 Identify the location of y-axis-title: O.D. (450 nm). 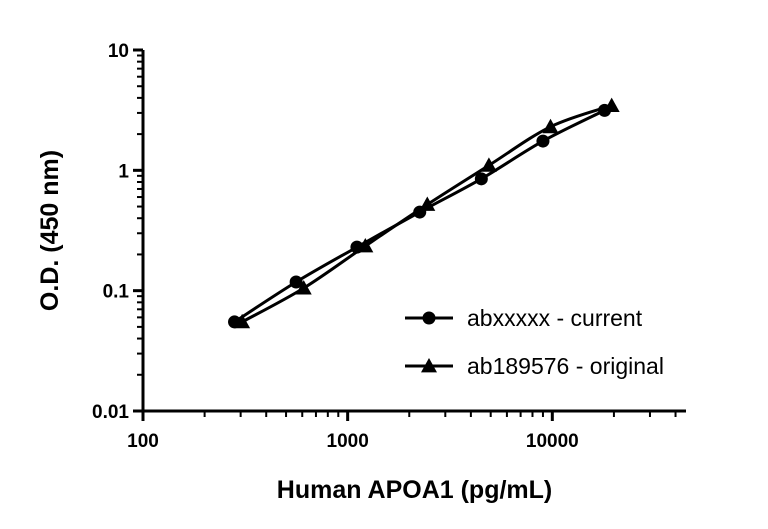
(50, 230).